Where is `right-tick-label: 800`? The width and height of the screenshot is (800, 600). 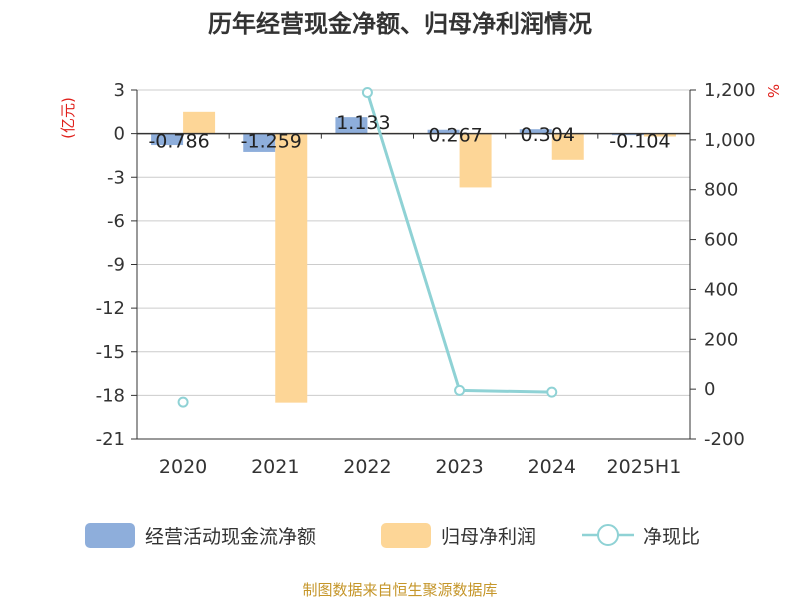 right-tick-label: 800 is located at coordinates (721, 190).